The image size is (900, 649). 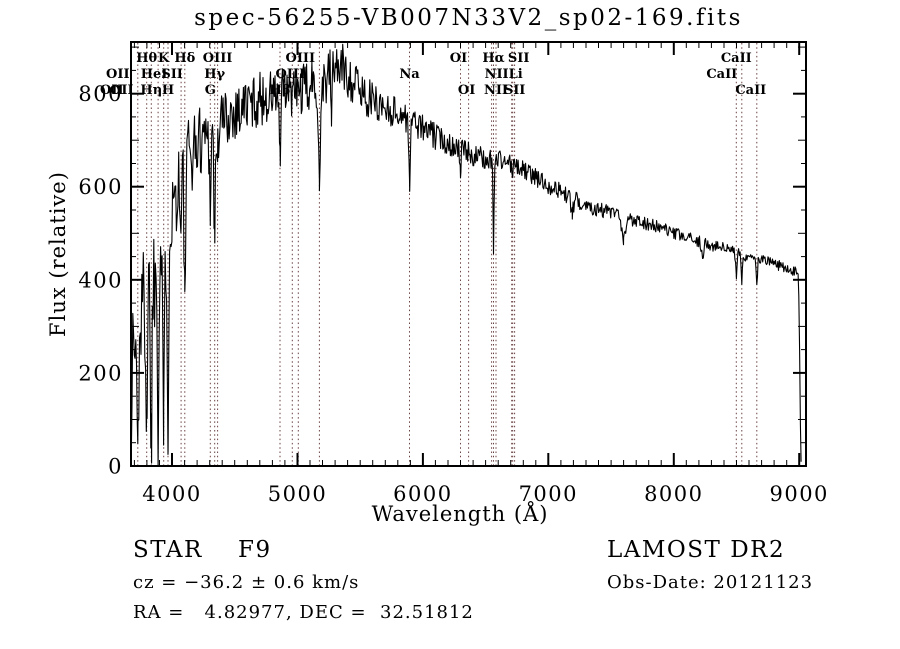 I want to click on line-label: Hη, so click(x=151, y=90).